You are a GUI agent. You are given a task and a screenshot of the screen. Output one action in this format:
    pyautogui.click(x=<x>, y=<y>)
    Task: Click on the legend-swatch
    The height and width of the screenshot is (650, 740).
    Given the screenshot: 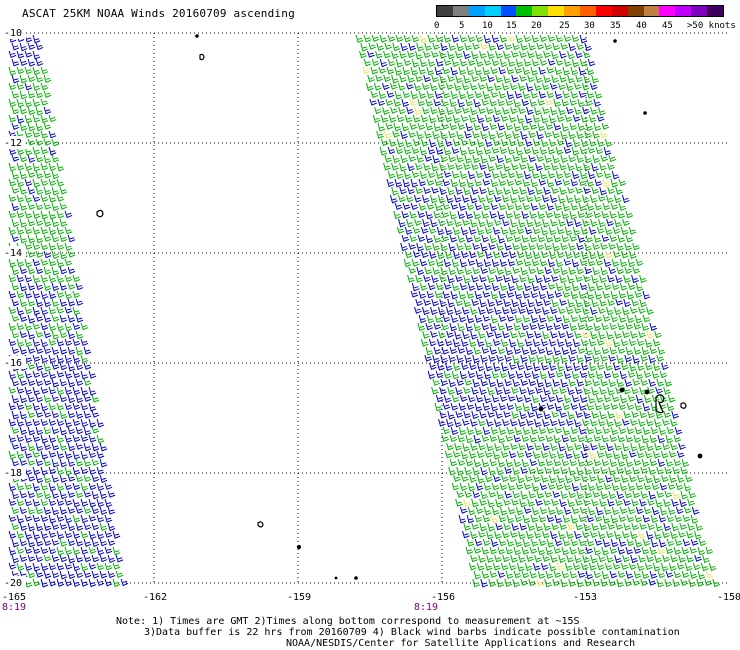 What is the action you would take?
    pyautogui.click(x=699, y=11)
    